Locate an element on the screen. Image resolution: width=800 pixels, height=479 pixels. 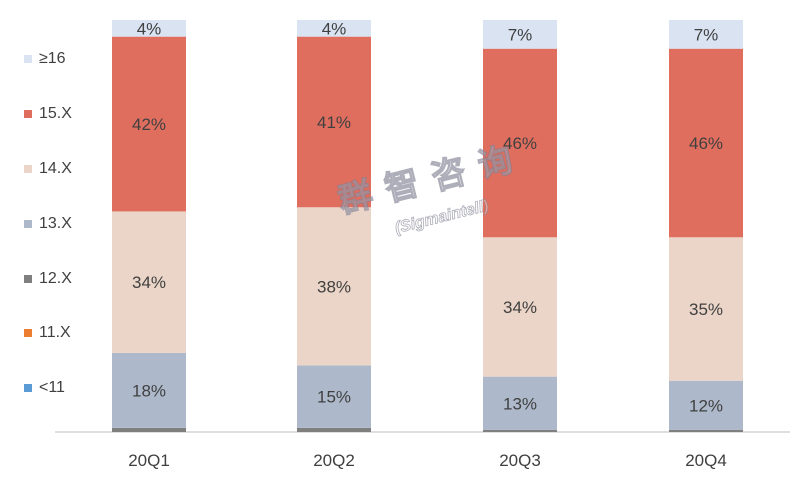
data-label-20Q1-15.X: 42% is located at coordinates (149, 124).